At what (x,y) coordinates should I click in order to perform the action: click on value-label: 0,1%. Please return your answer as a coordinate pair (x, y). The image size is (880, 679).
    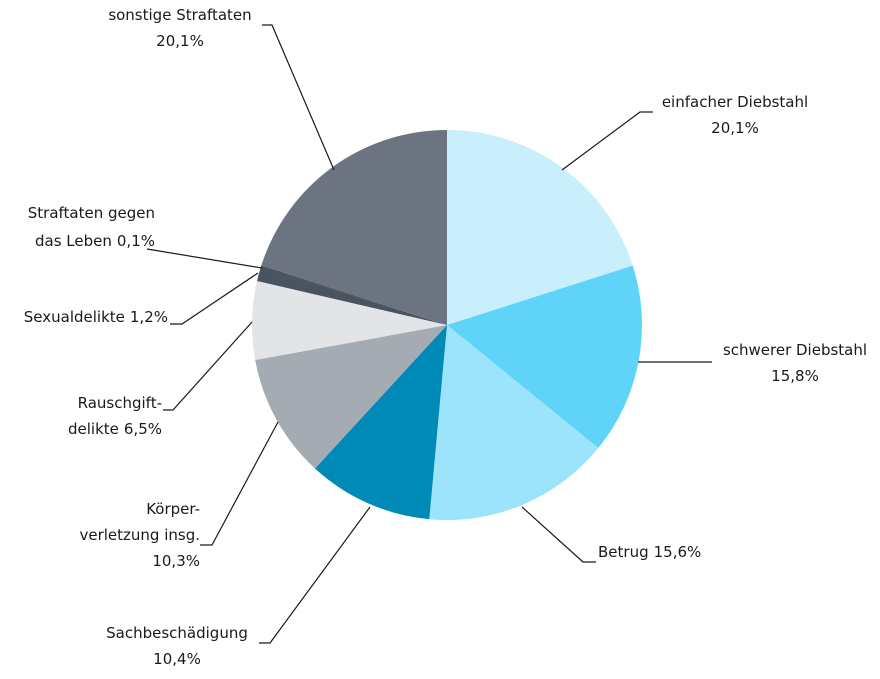
    Looking at the image, I should click on (136, 241).